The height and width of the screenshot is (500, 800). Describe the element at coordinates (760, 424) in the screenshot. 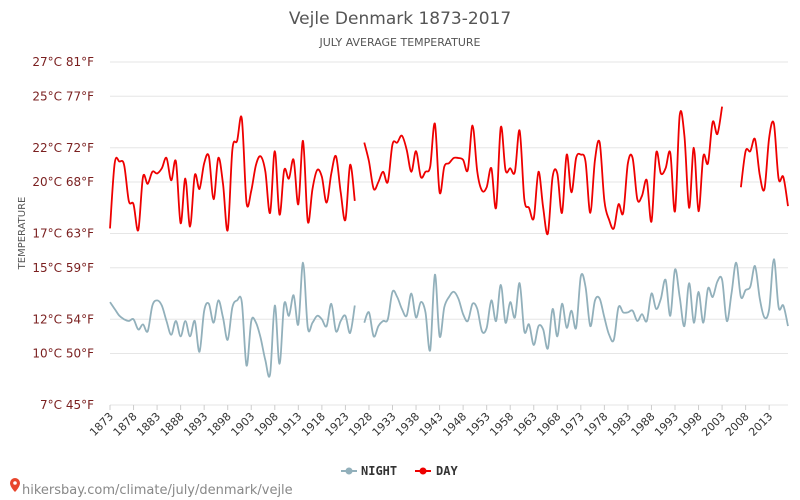

I see `x-tick-label: 2013` at that location.